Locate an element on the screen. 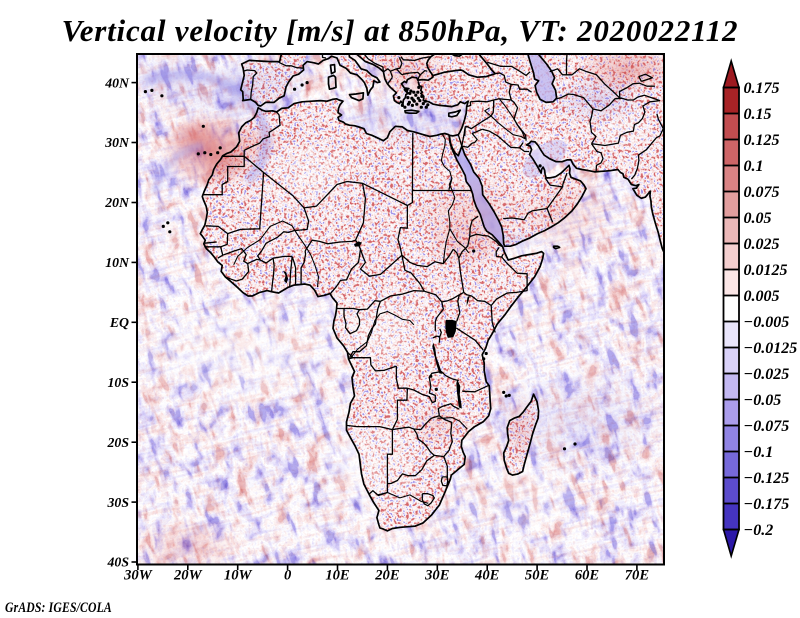 This screenshot has width=800, height=618. svg-text: 50E is located at coordinates (537, 576).